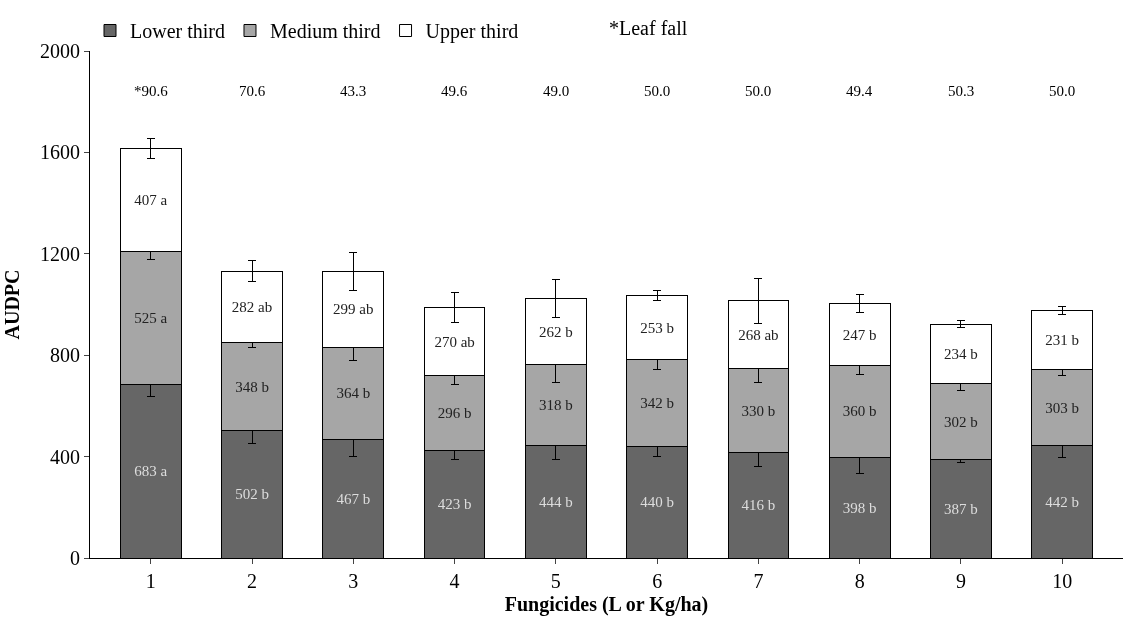 The height and width of the screenshot is (628, 1143). What do you see at coordinates (325, 31) in the screenshot?
I see `legend-label: Medium third` at bounding box center [325, 31].